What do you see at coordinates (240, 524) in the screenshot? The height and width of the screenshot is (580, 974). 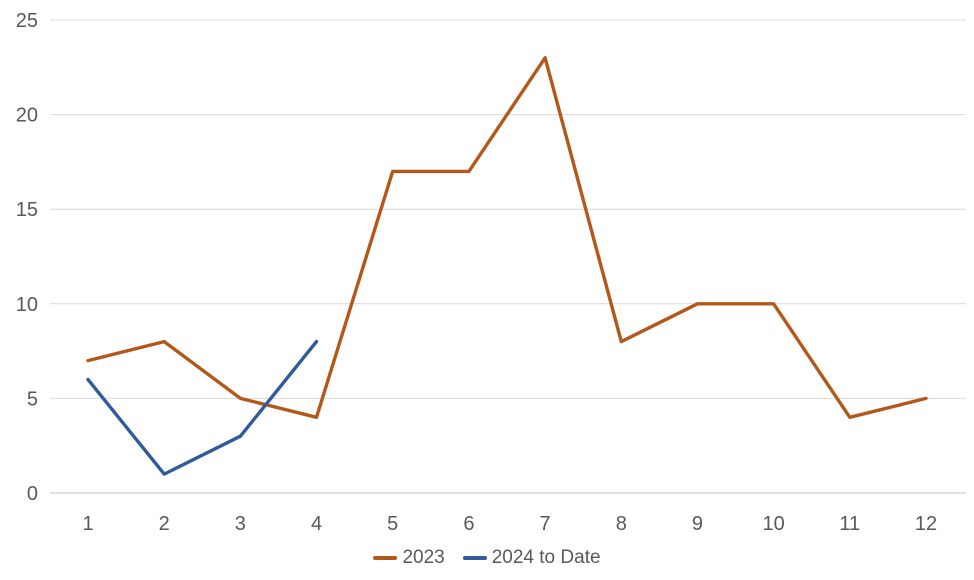 I see `x-tick-label: 3` at bounding box center [240, 524].